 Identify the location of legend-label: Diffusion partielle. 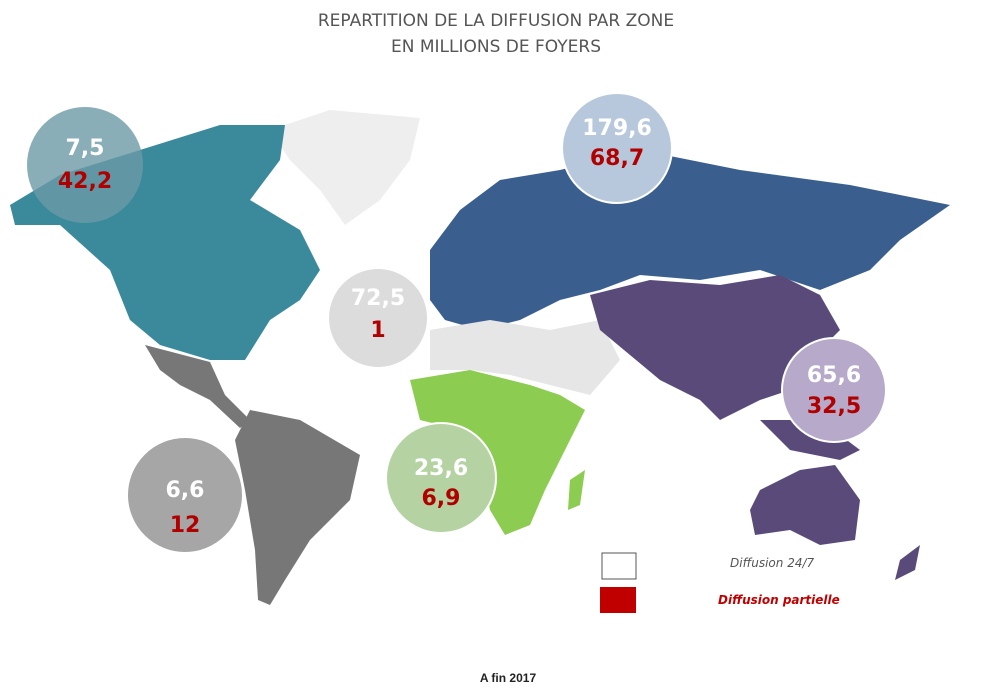
(779, 600).